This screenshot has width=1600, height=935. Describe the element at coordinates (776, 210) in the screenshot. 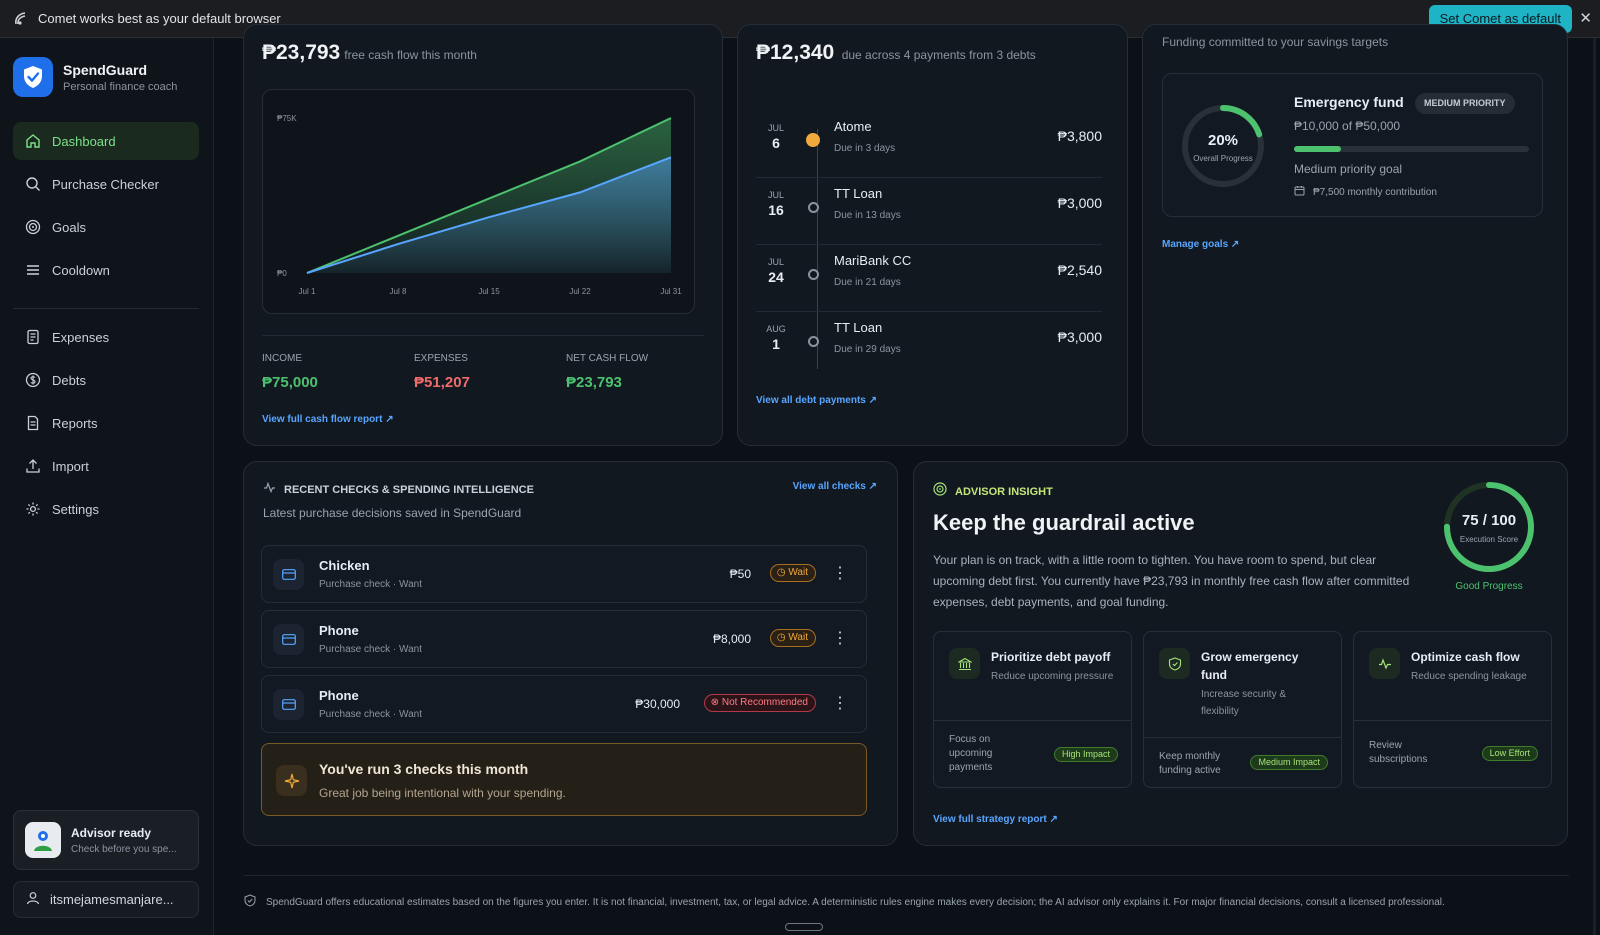

I see `debt-day: 16` at that location.